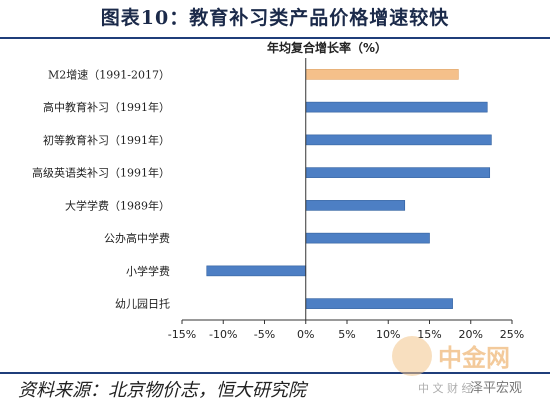 Image resolution: width=550 pixels, height=410 pixels. Describe the element at coordinates (512, 334) in the screenshot. I see `x-tick-label-8: 25%` at that location.